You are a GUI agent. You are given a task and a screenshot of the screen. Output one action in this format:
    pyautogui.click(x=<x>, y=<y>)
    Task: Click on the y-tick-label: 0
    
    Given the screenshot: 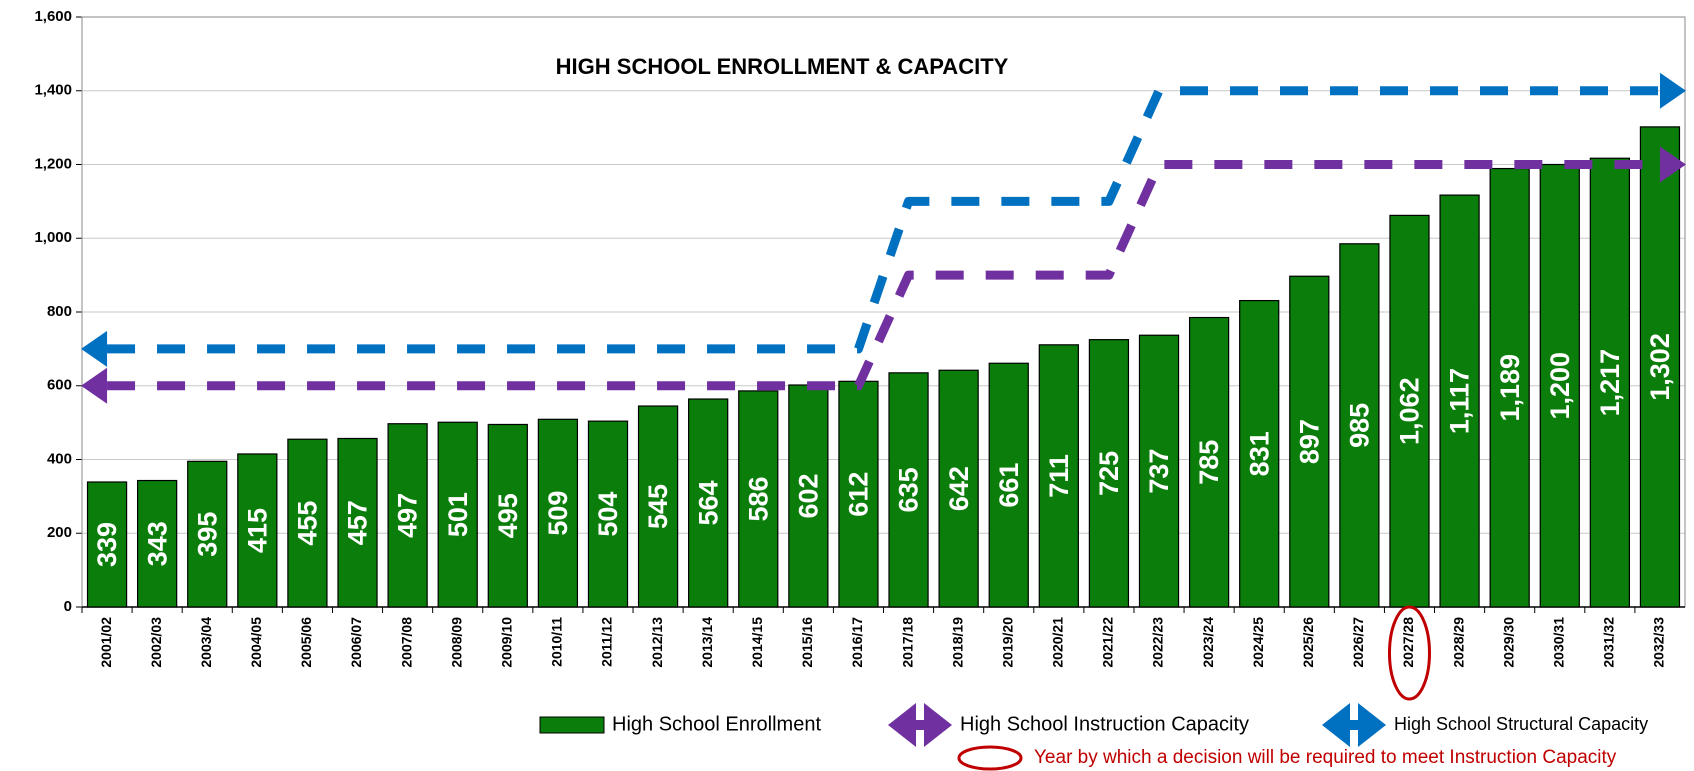 What is the action you would take?
    pyautogui.click(x=68, y=606)
    